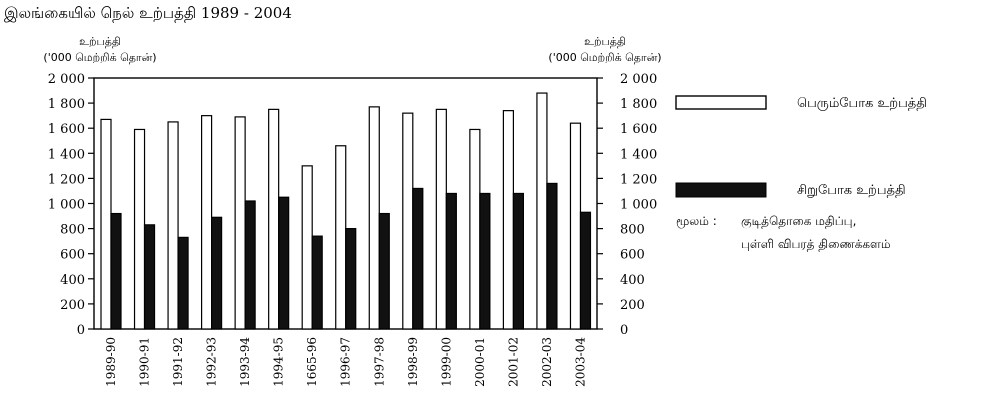 The height and width of the screenshot is (401, 995). Describe the element at coordinates (66, 179) in the screenshot. I see `left-tick-label: 1 200` at that location.